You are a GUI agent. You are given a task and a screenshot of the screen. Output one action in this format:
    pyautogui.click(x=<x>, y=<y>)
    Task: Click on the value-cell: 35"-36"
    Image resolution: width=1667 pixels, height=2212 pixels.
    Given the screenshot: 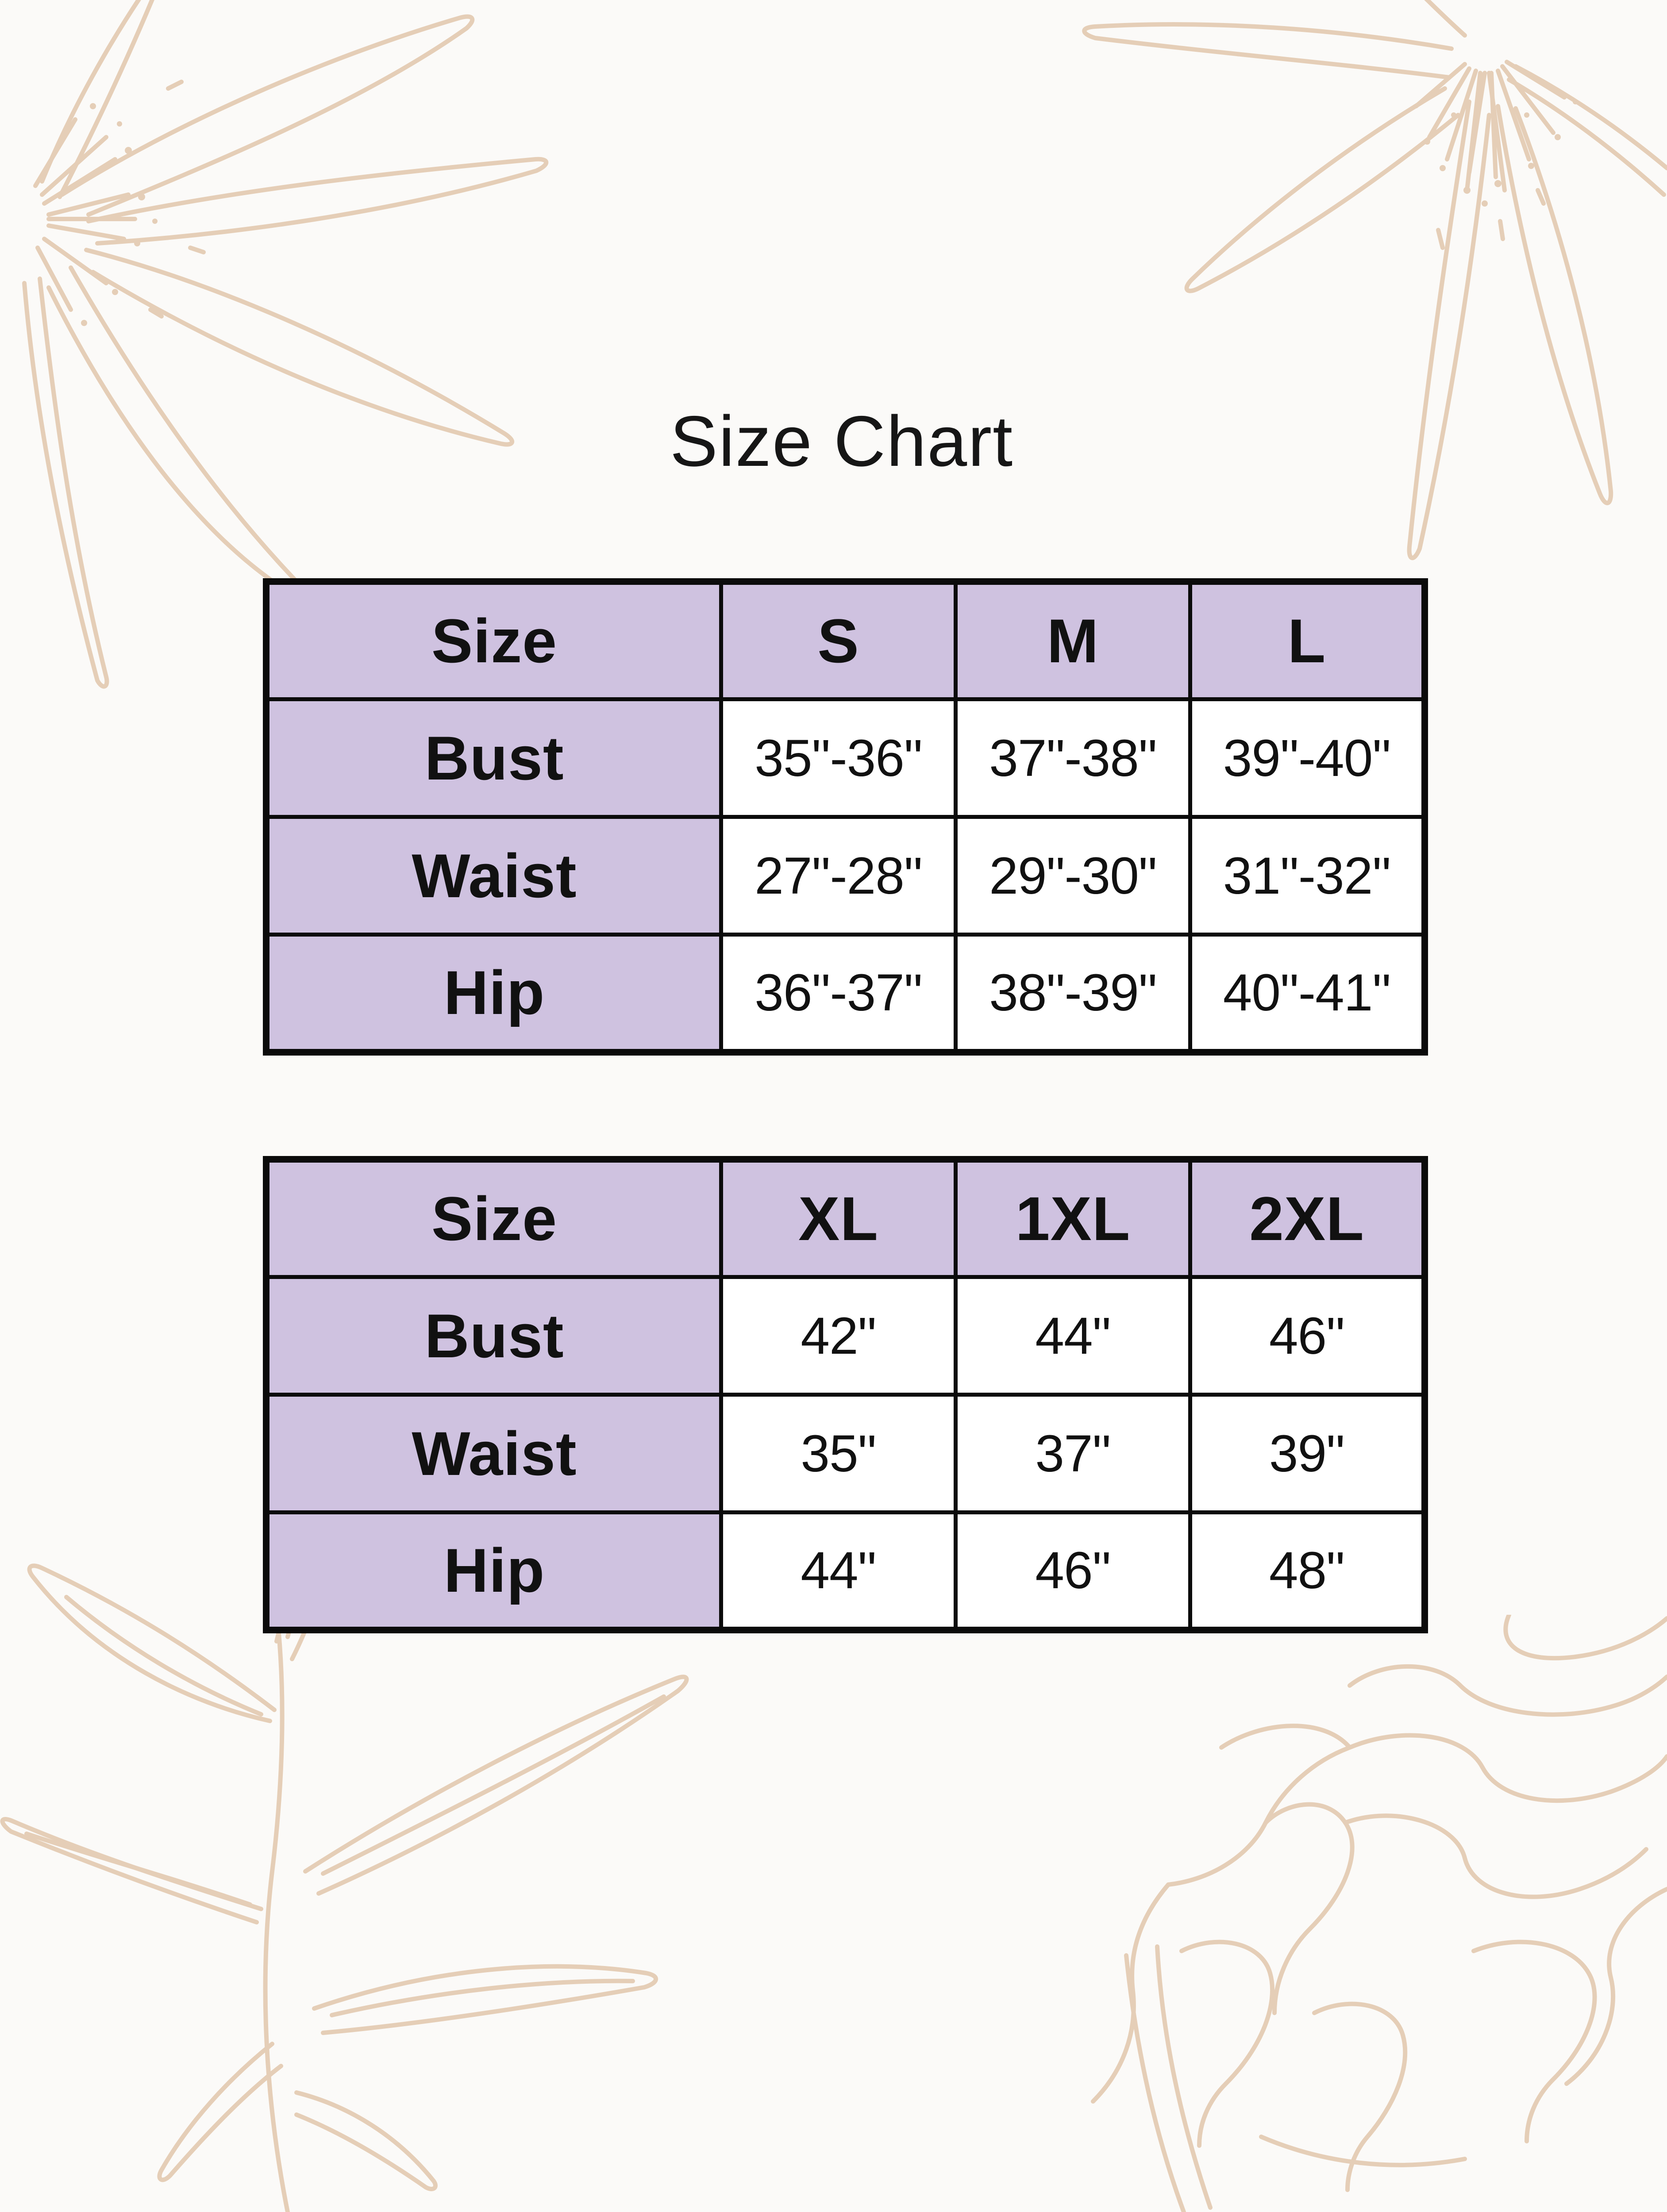 What is the action you would take?
    pyautogui.click(x=839, y=758)
    